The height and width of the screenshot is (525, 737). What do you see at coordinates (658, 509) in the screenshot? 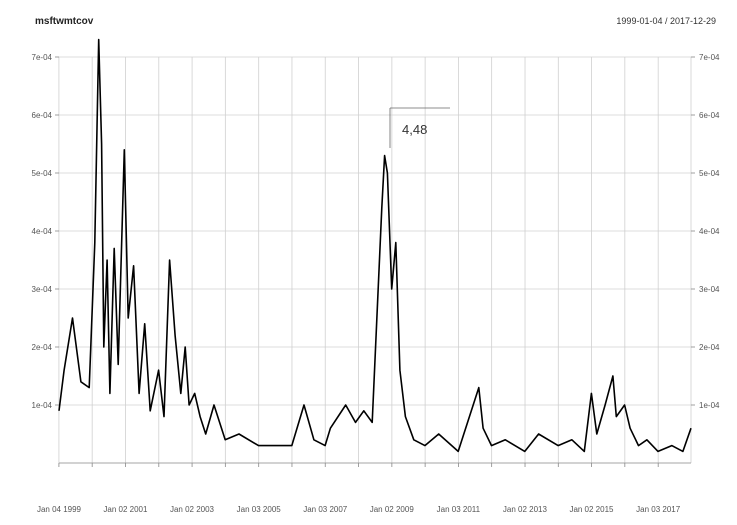
I see `x-tick-label: Jan 03 2017` at bounding box center [658, 509].